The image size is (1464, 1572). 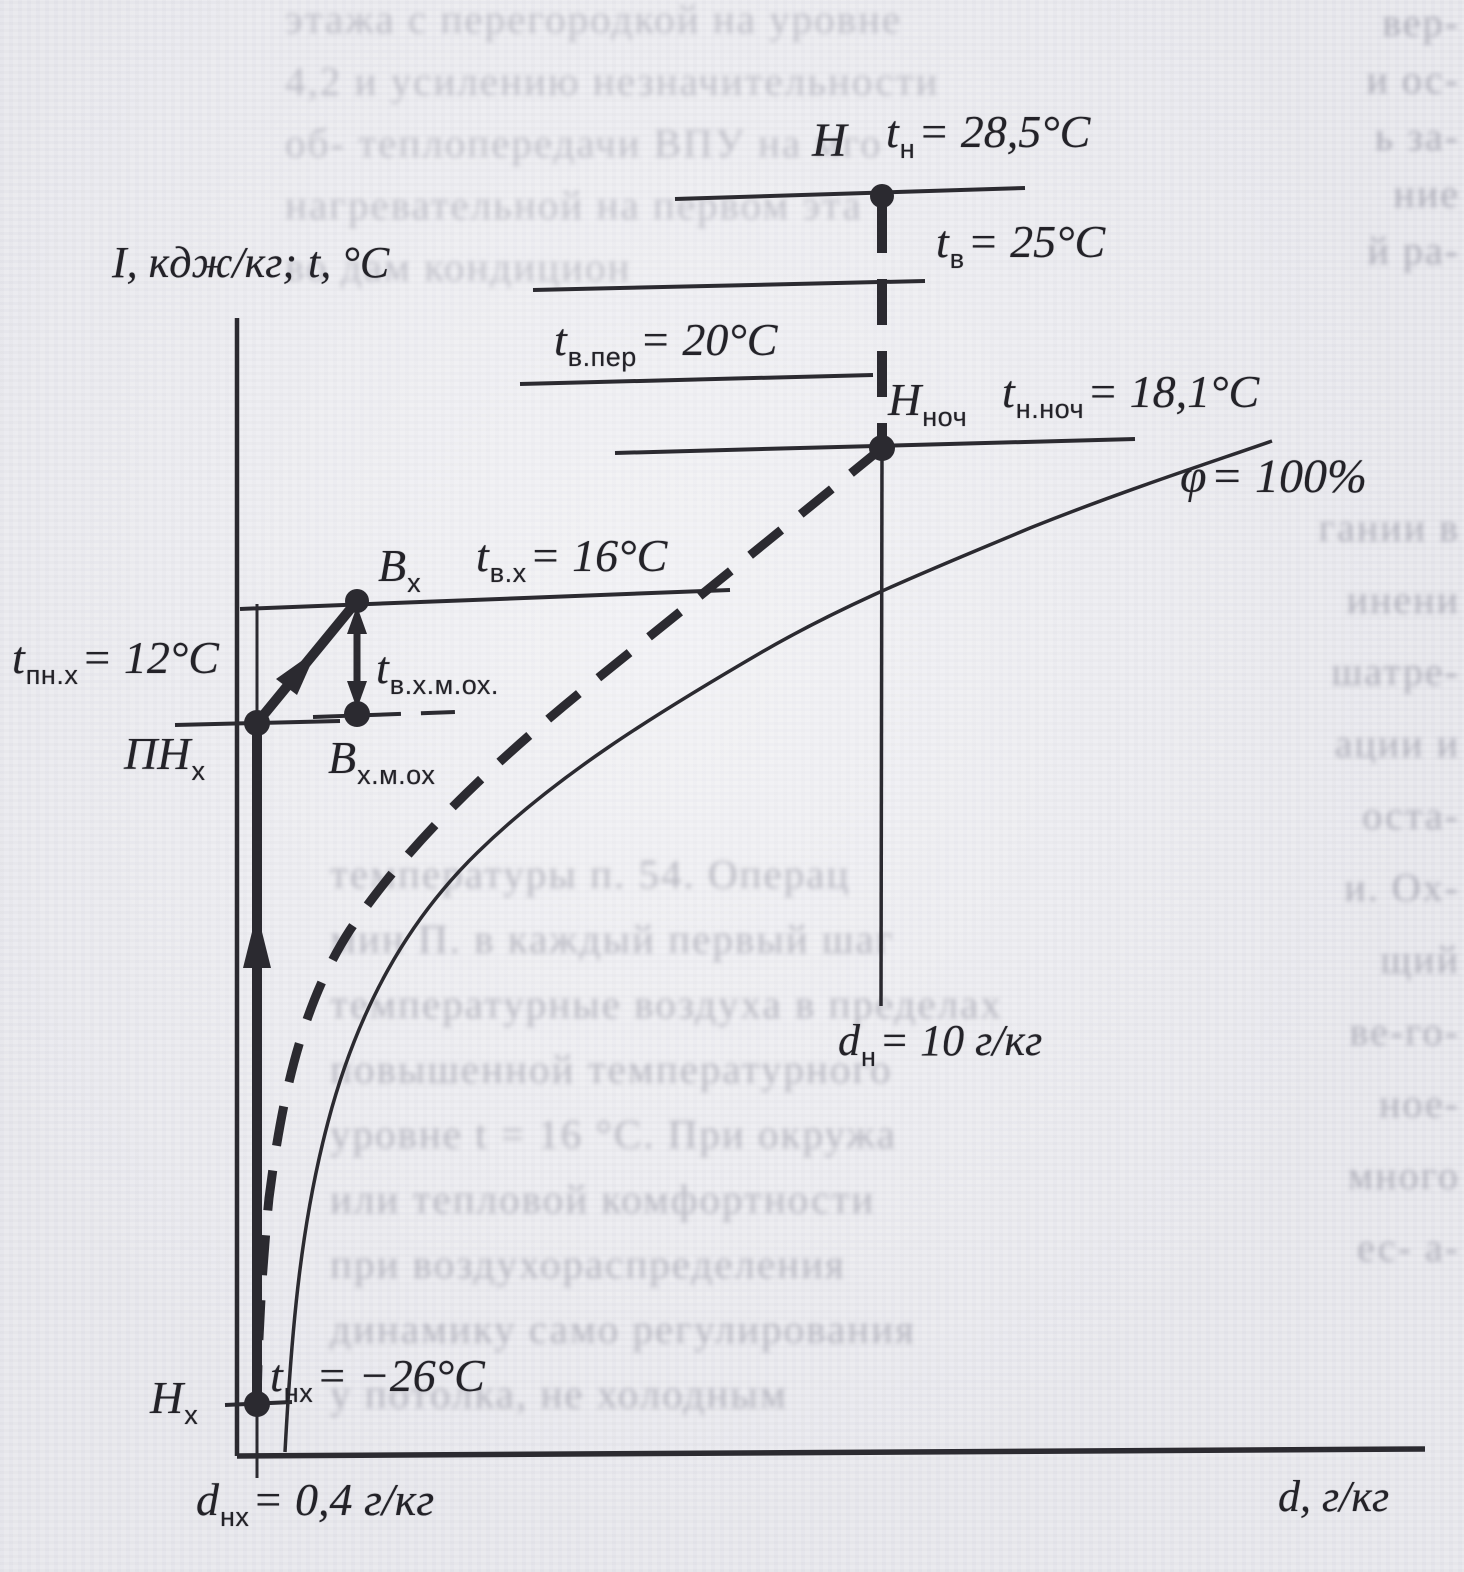 What do you see at coordinates (612, 81) in the screenshot?
I see `bleed-through-line: 4,2 и усилению незначительности` at bounding box center [612, 81].